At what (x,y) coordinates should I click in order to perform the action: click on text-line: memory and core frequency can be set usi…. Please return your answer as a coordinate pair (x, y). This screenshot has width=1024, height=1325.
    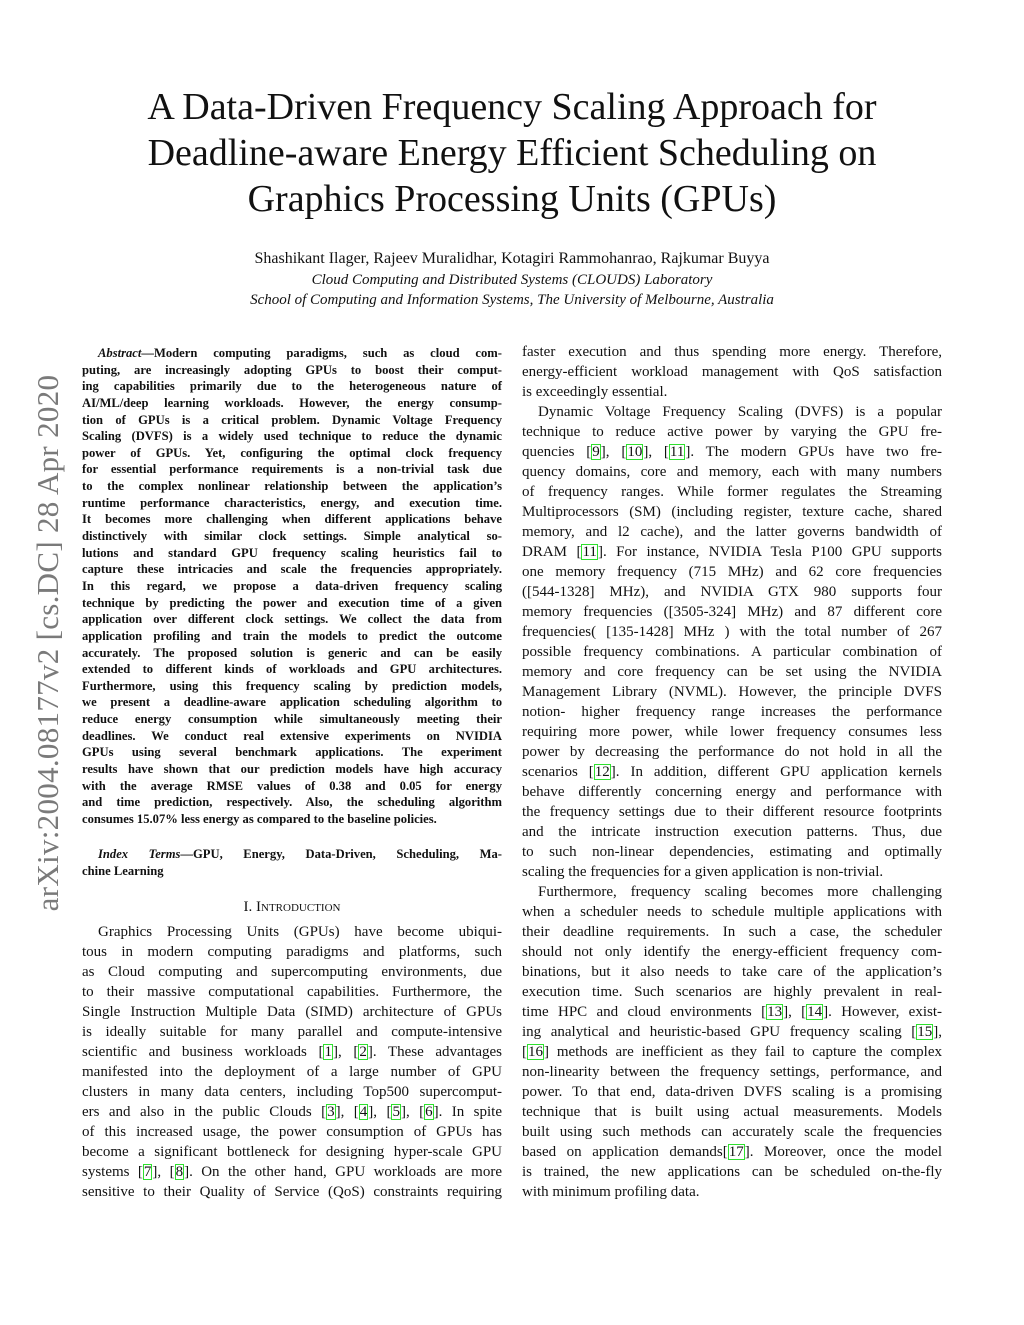
    Looking at the image, I should click on (732, 672).